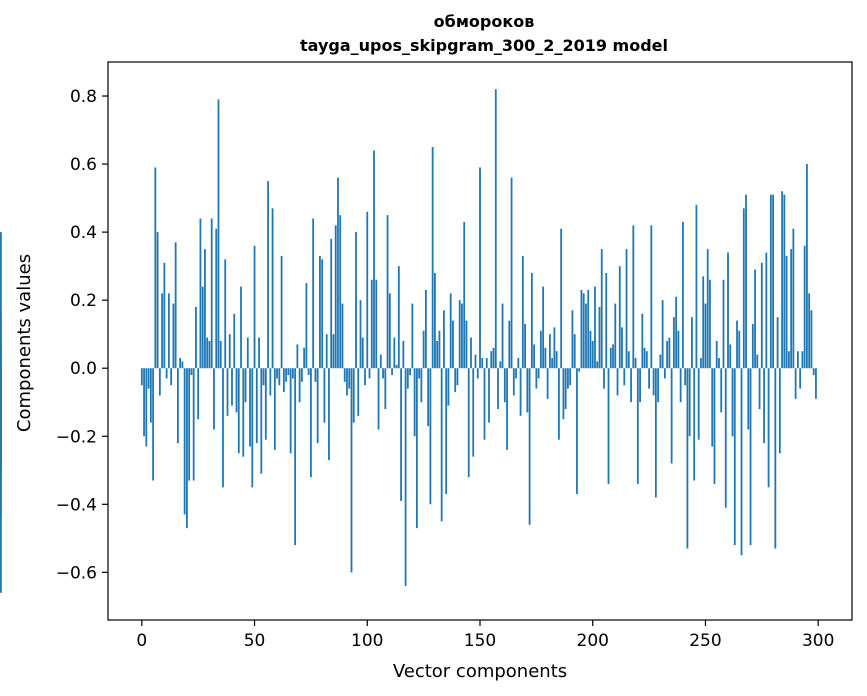  I want to click on x-tick-label: 300, so click(818, 641).